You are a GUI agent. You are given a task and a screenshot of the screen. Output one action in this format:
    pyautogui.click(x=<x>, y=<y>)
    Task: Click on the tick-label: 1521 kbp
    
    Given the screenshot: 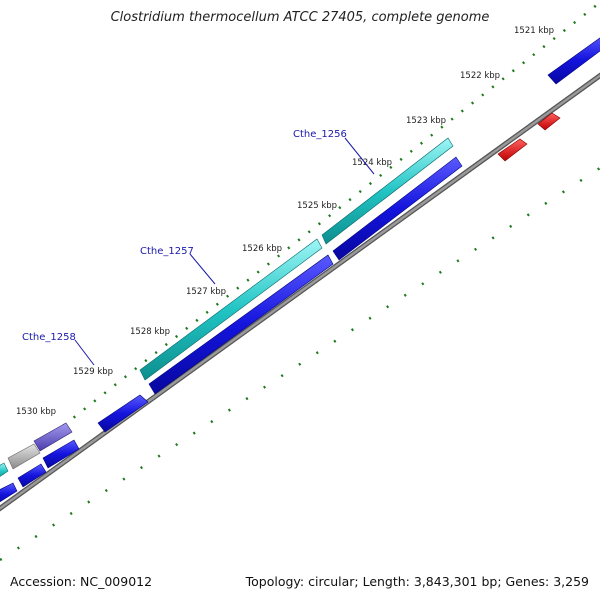 What is the action you would take?
    pyautogui.click(x=534, y=31)
    